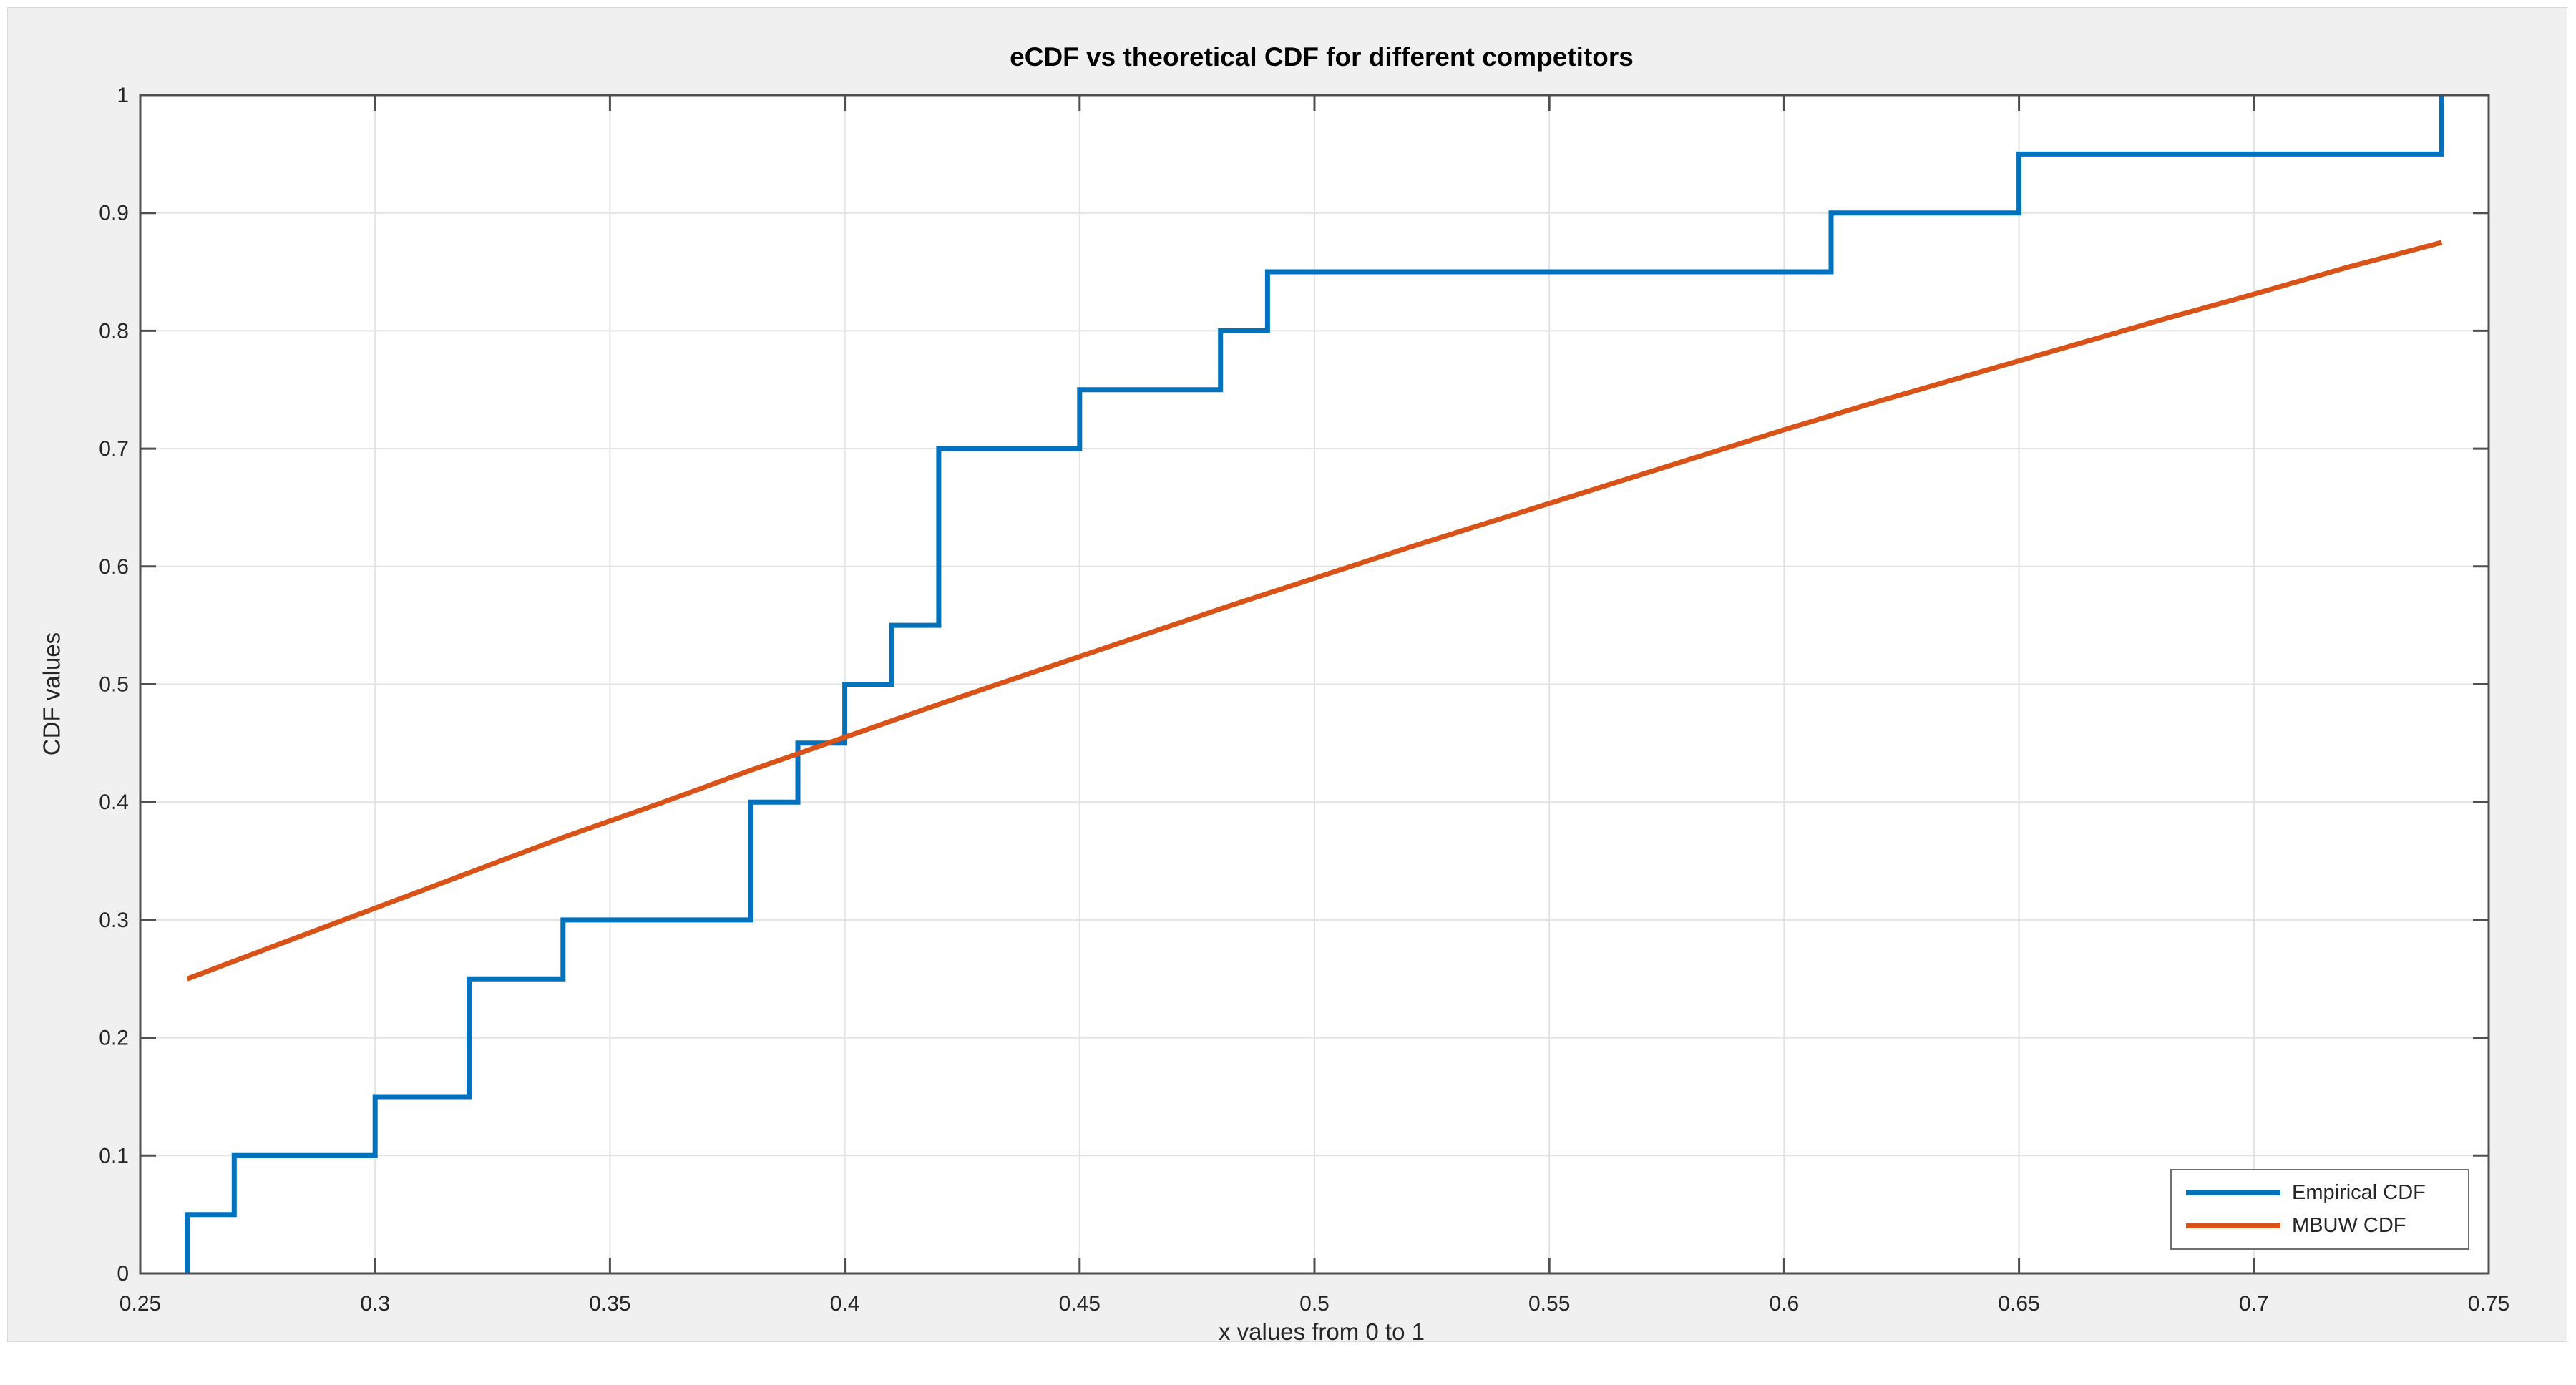  What do you see at coordinates (123, 96) in the screenshot?
I see `y-tick-label: 1` at bounding box center [123, 96].